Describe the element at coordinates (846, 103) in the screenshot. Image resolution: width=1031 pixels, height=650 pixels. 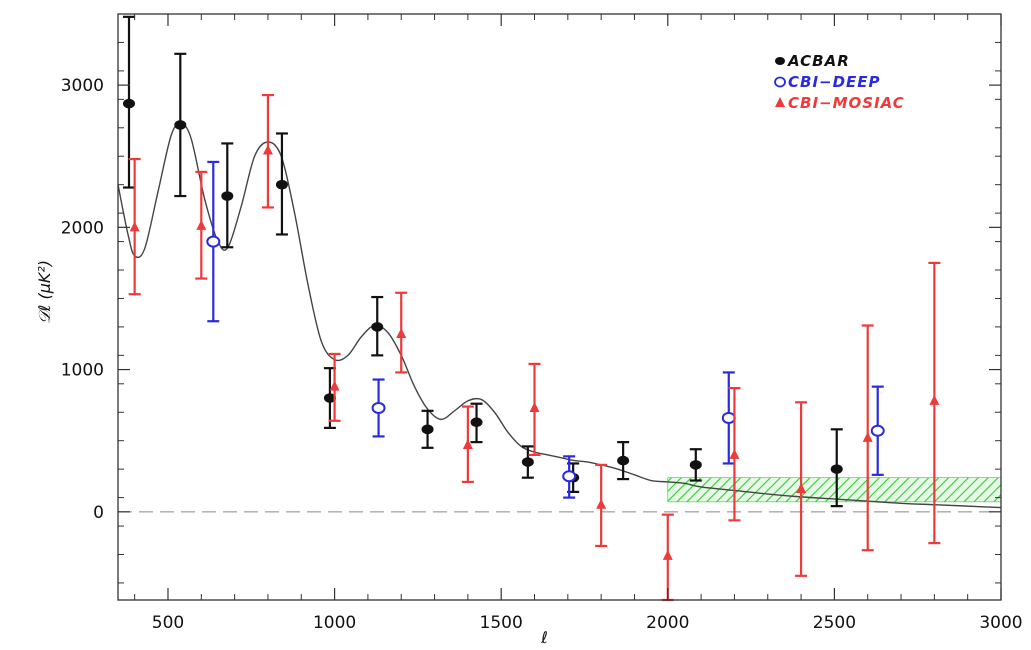
I see `legend-label: CBI−MOSIAC` at that location.